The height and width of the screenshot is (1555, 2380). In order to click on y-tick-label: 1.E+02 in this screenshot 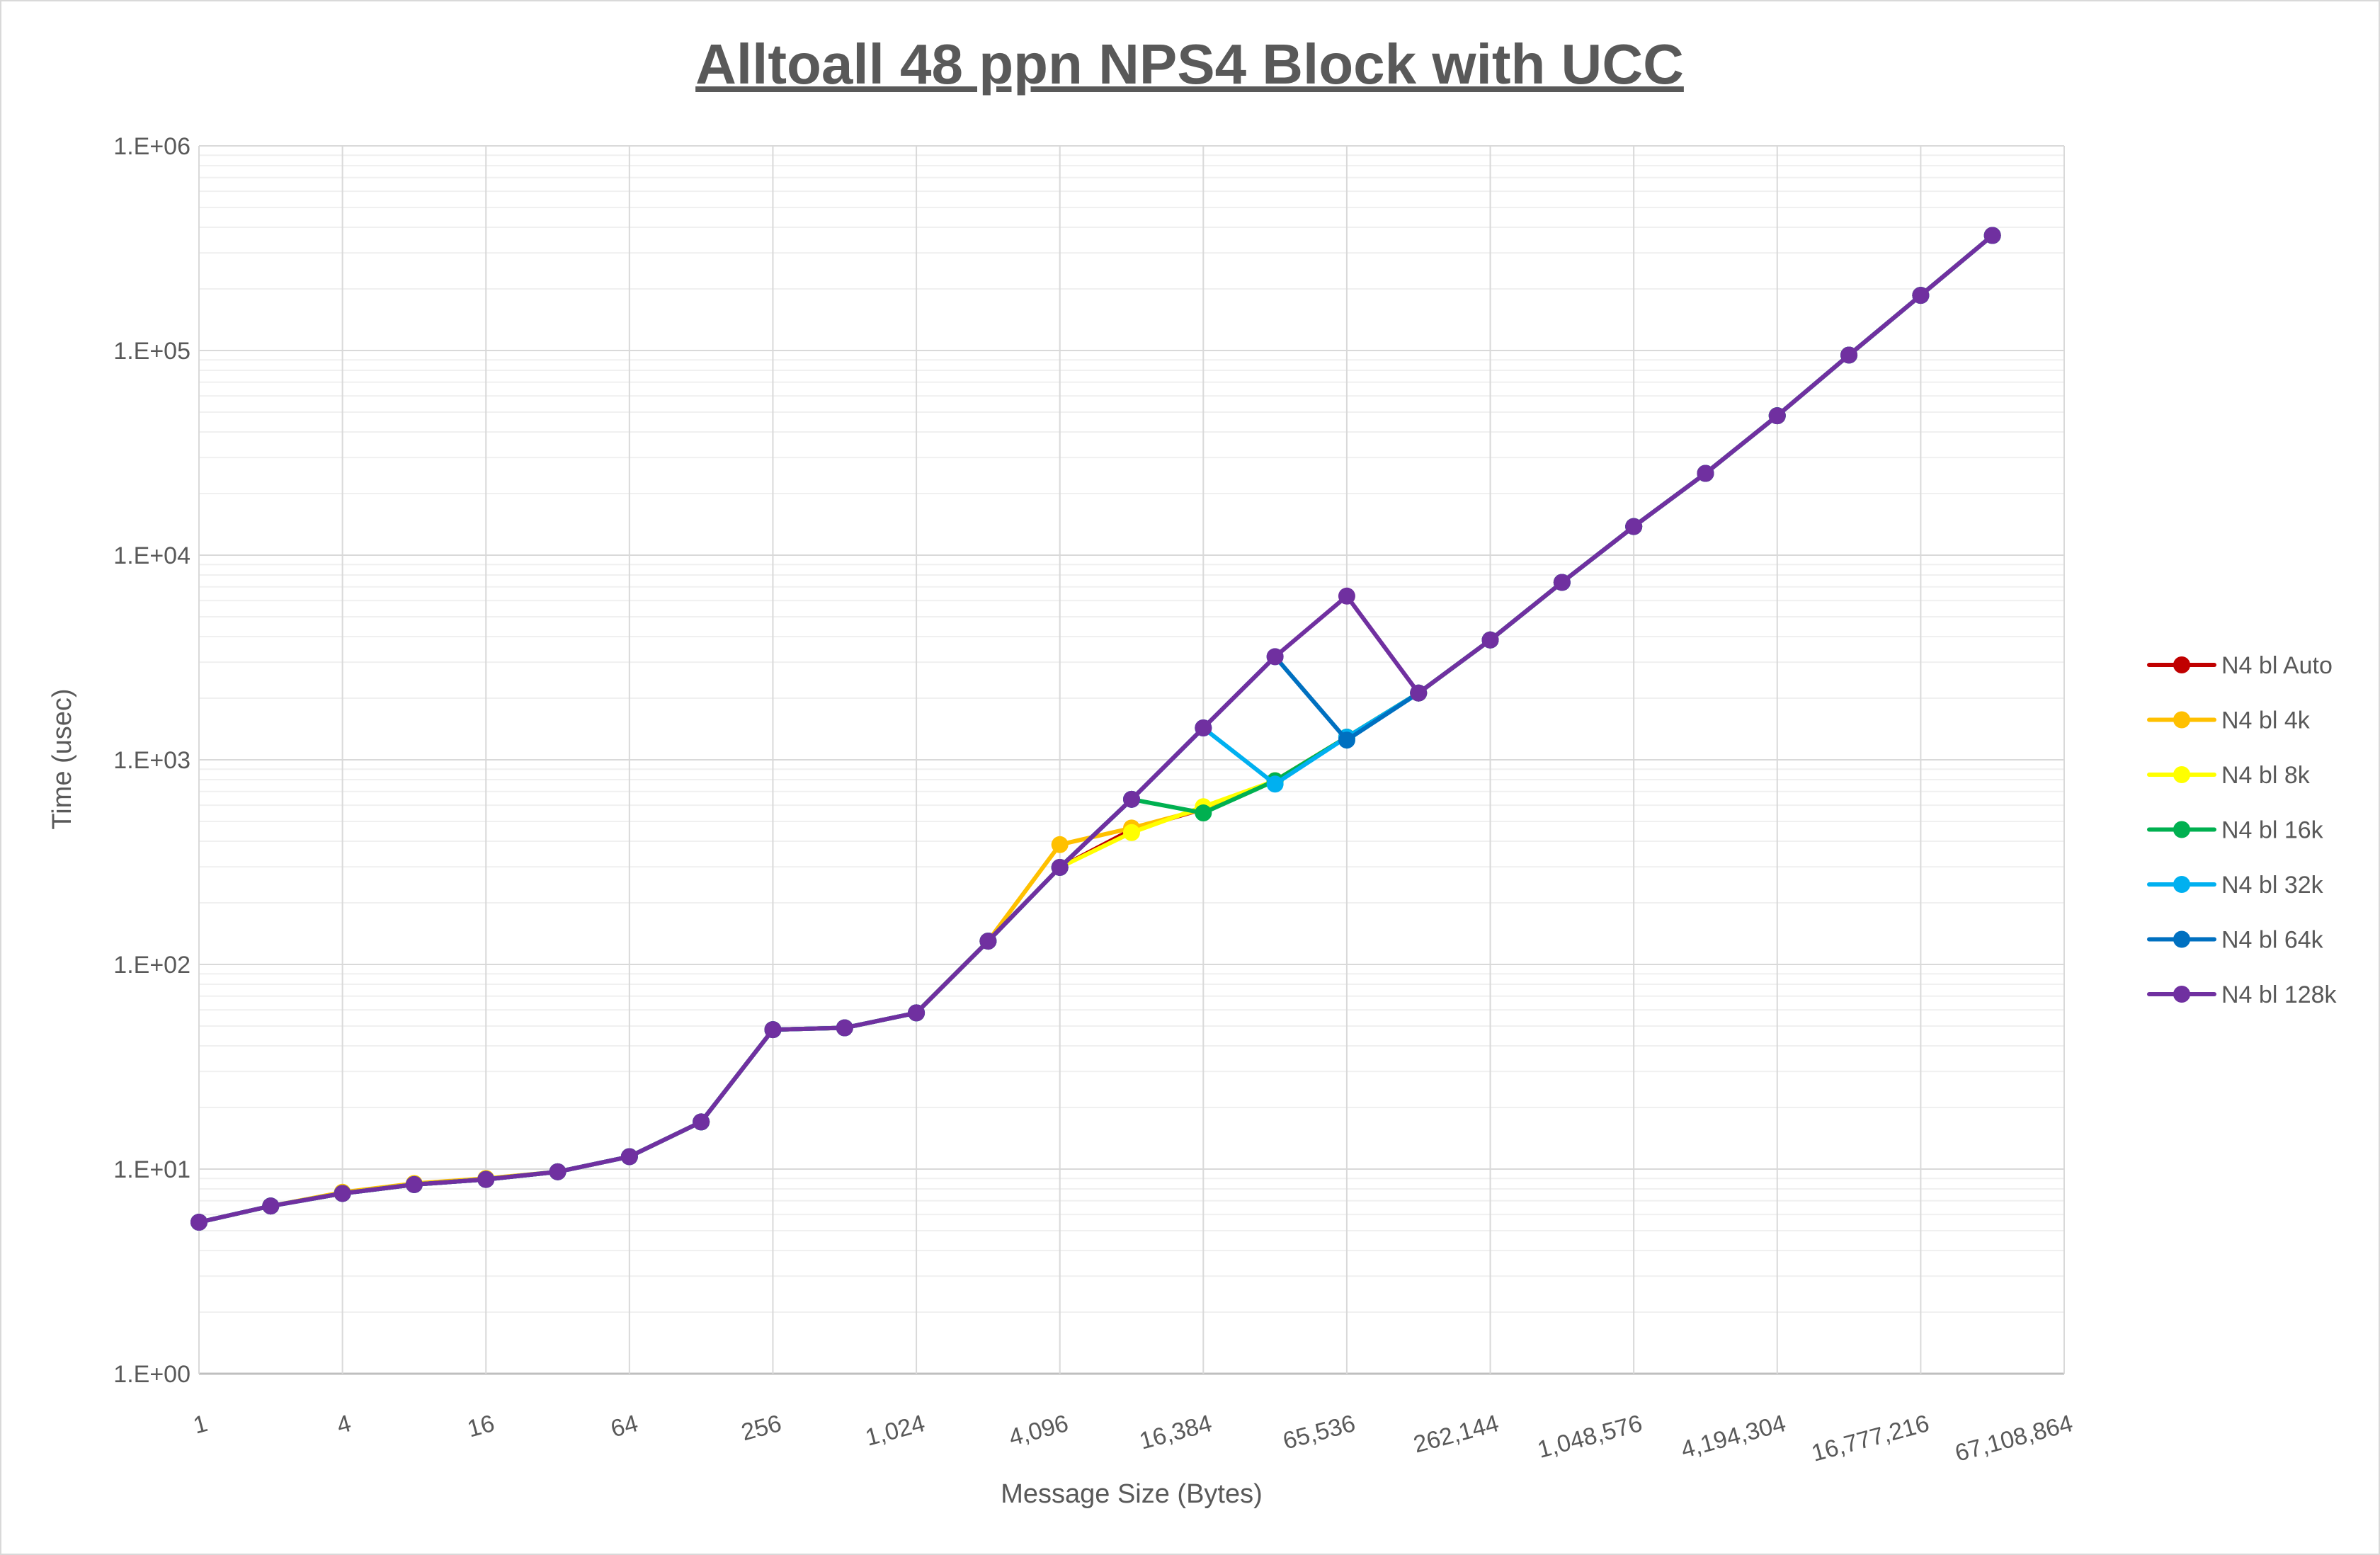, I will do `click(151, 965)`.